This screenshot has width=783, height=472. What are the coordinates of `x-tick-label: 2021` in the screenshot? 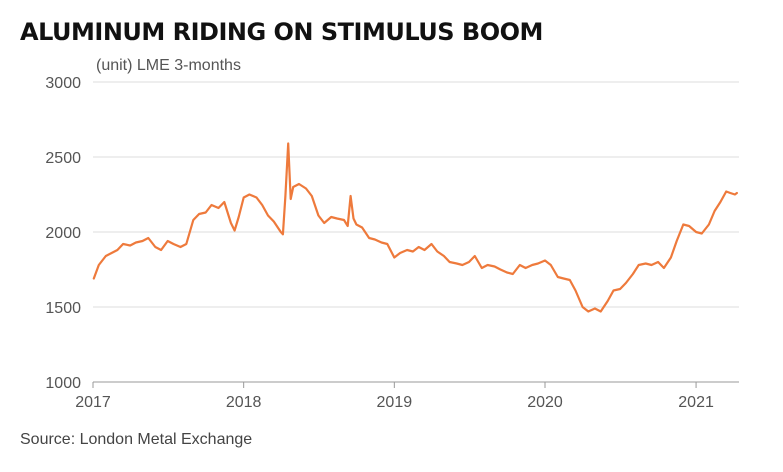 It's located at (696, 402).